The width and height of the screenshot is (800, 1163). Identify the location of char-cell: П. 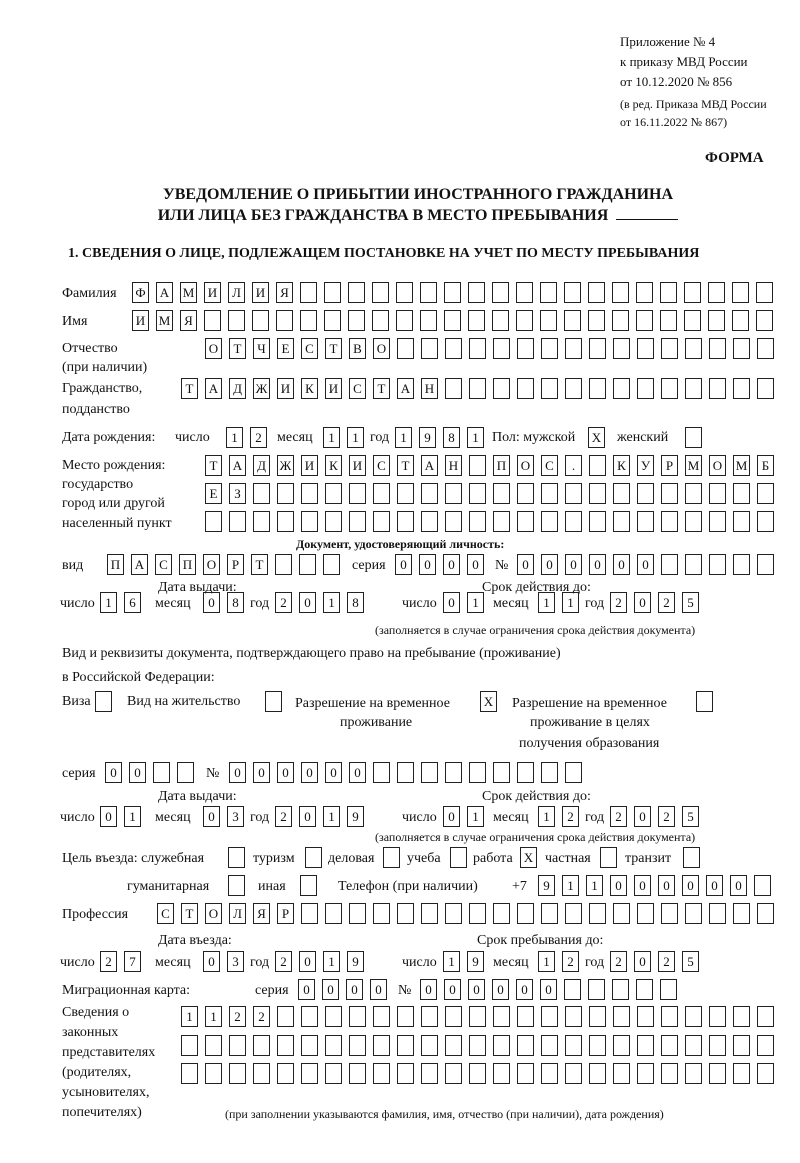
(187, 564).